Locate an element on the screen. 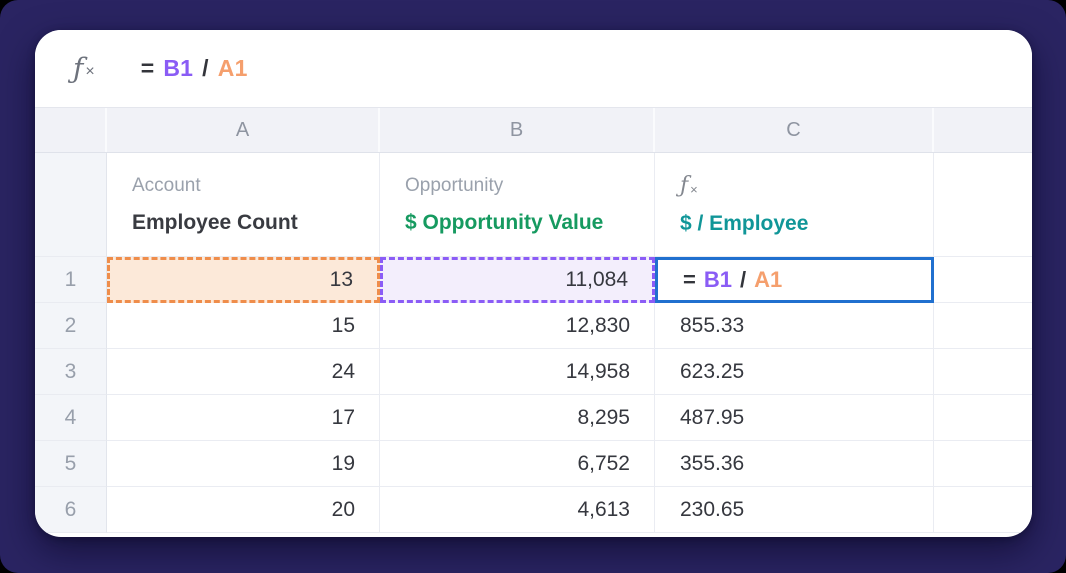 Image resolution: width=1066 pixels, height=573 pixels. cell-a4: 17 is located at coordinates (243, 418).